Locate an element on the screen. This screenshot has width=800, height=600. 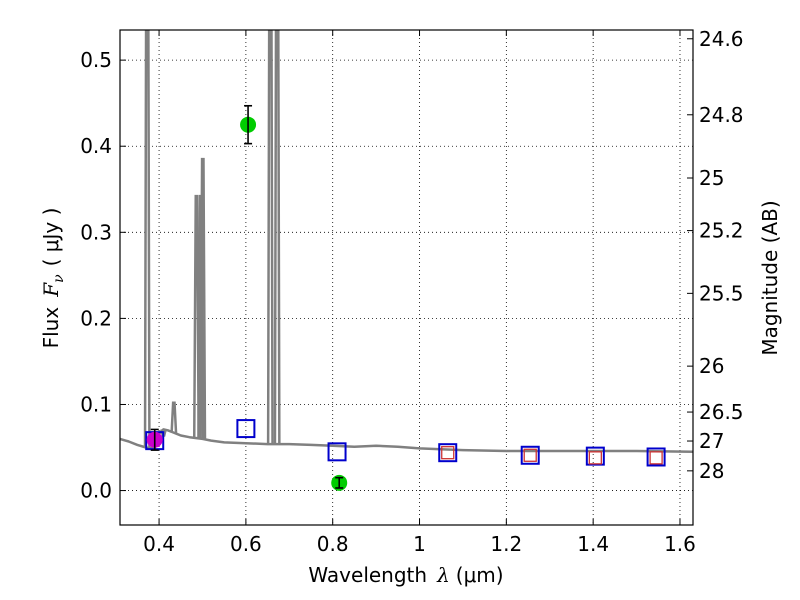
magnitude-tick-label: 26.5 is located at coordinates (721, 412).